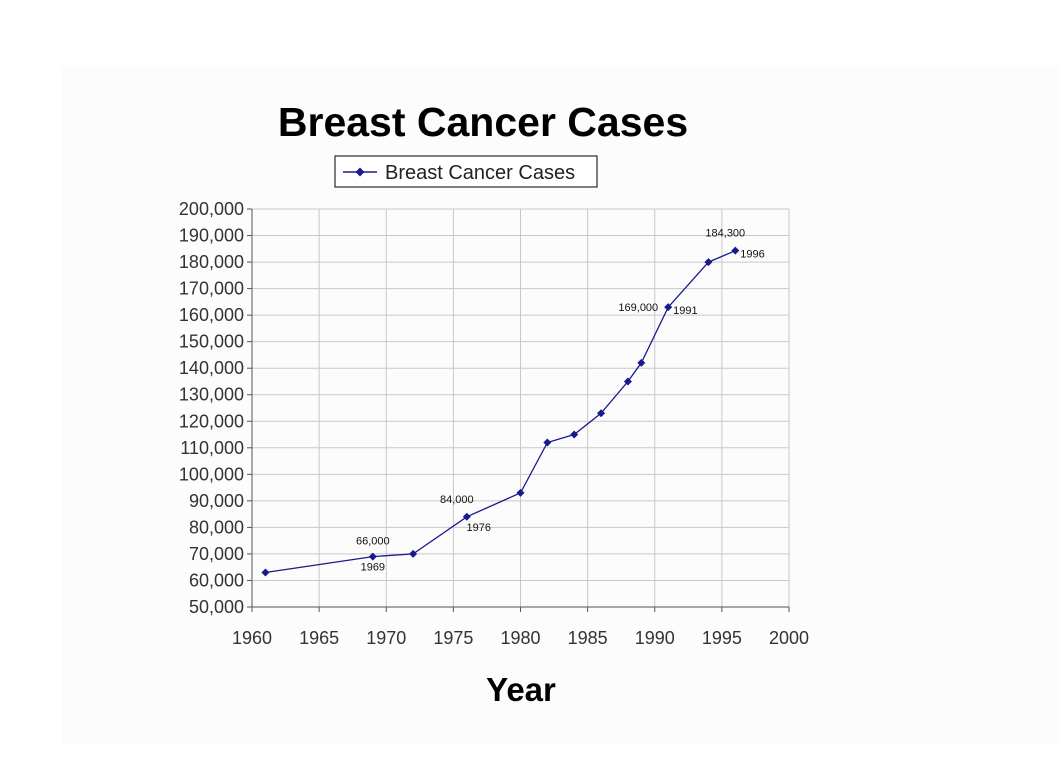 The image size is (1062, 767). I want to click on x-tick-label: 1985, so click(588, 638).